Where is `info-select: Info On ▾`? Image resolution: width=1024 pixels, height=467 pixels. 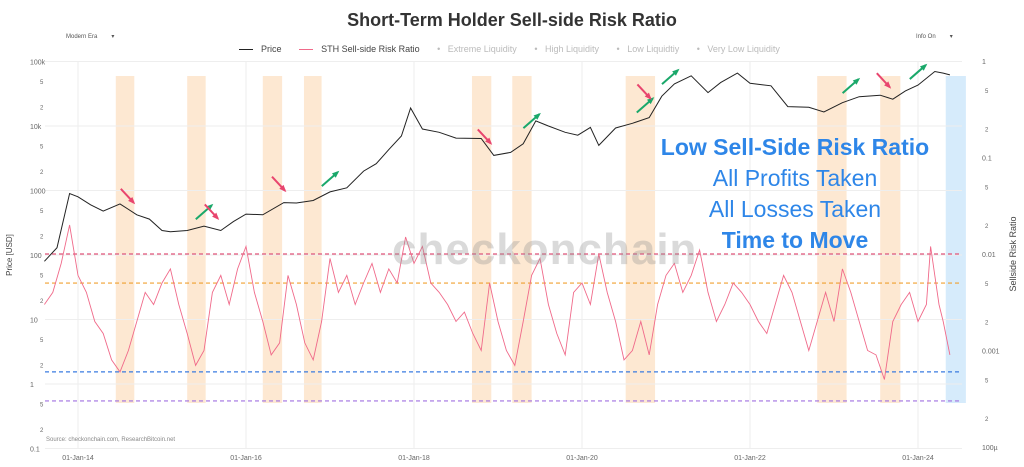
info-select: Info On ▾ is located at coordinates (934, 36).